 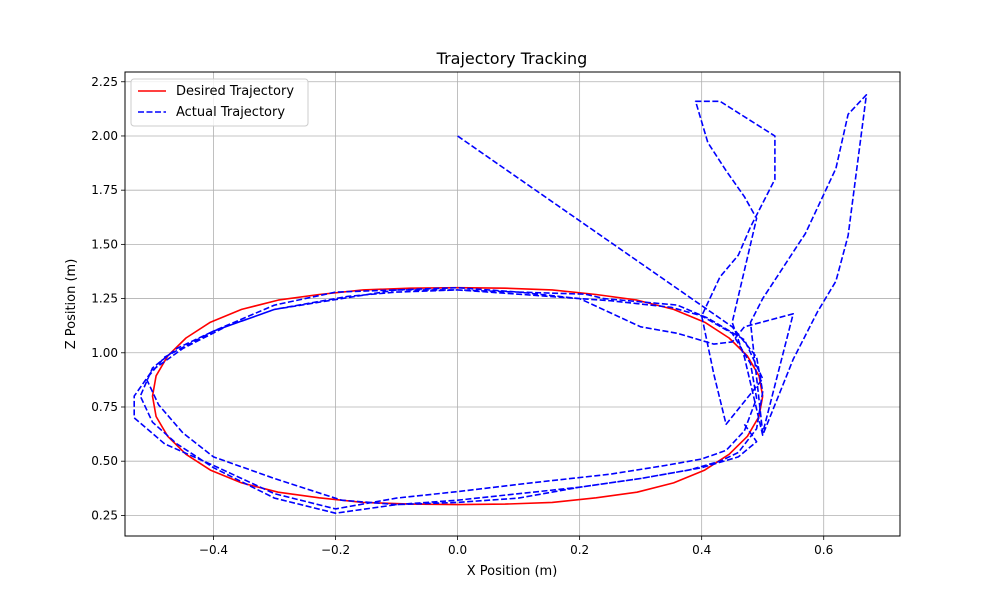 I want to click on x-tick-label: 0.6, so click(x=823, y=550).